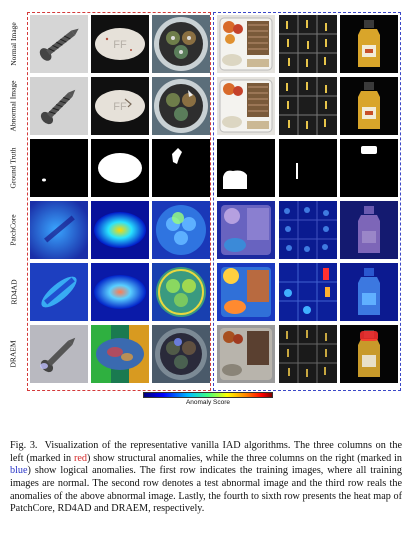 The width and height of the screenshot is (411, 550). Describe the element at coordinates (246, 44) in the screenshot. I see `image-normal-meal-tray` at that location.